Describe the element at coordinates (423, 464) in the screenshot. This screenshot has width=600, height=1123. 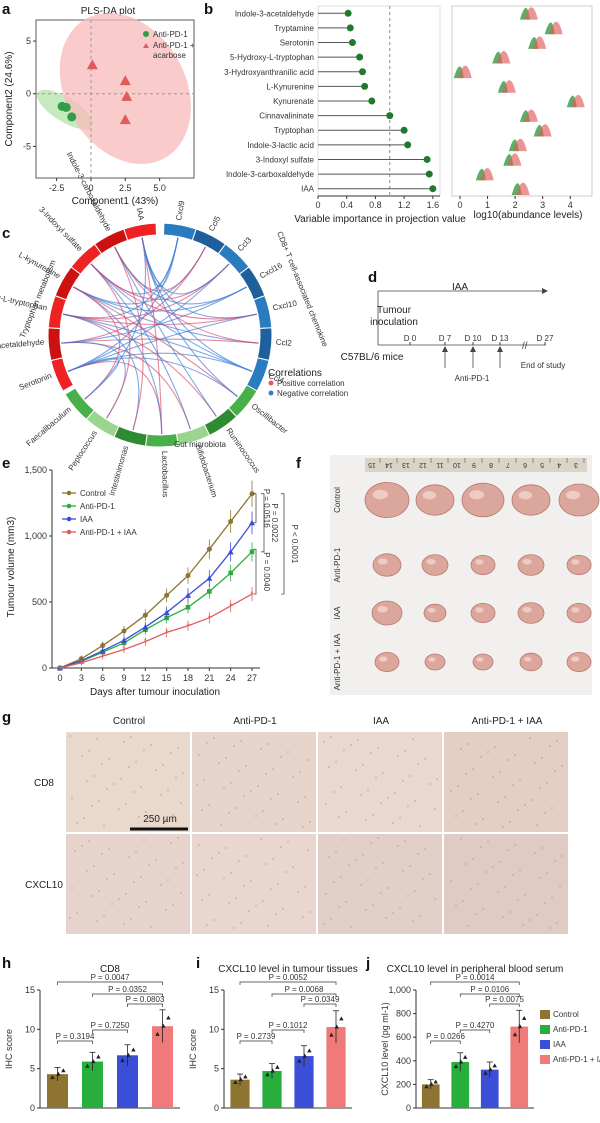
I see `ruler-number: 12` at that location.